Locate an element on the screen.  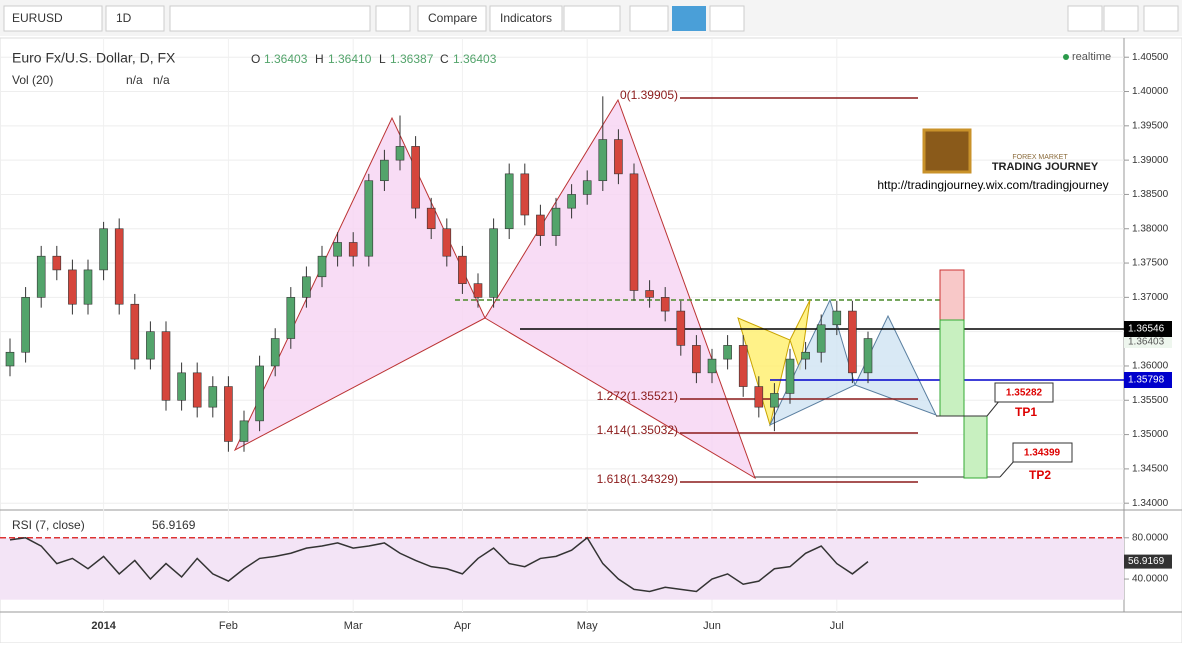
rsi-value: 56.9169 is located at coordinates (174, 525).